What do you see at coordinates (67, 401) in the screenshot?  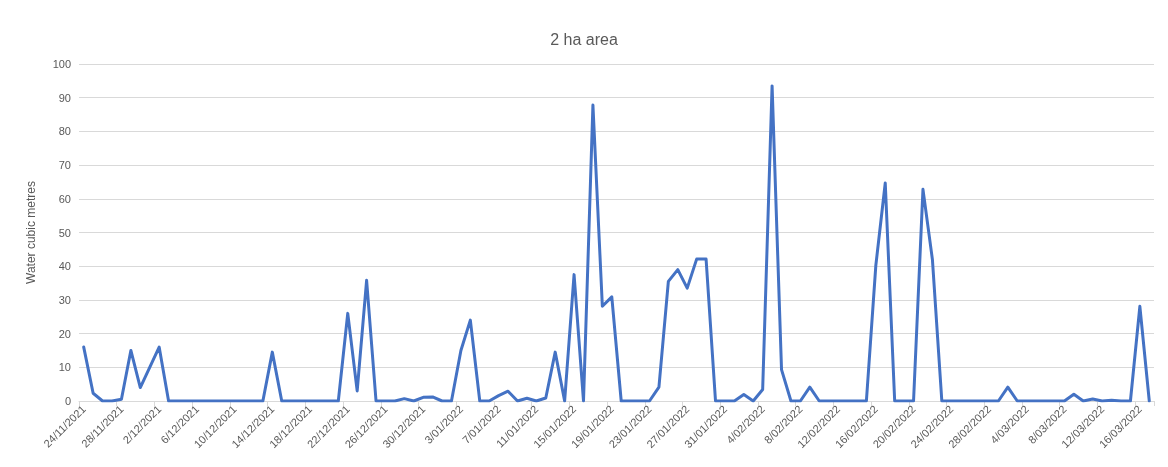 I see `y-tick-label: 0` at bounding box center [67, 401].